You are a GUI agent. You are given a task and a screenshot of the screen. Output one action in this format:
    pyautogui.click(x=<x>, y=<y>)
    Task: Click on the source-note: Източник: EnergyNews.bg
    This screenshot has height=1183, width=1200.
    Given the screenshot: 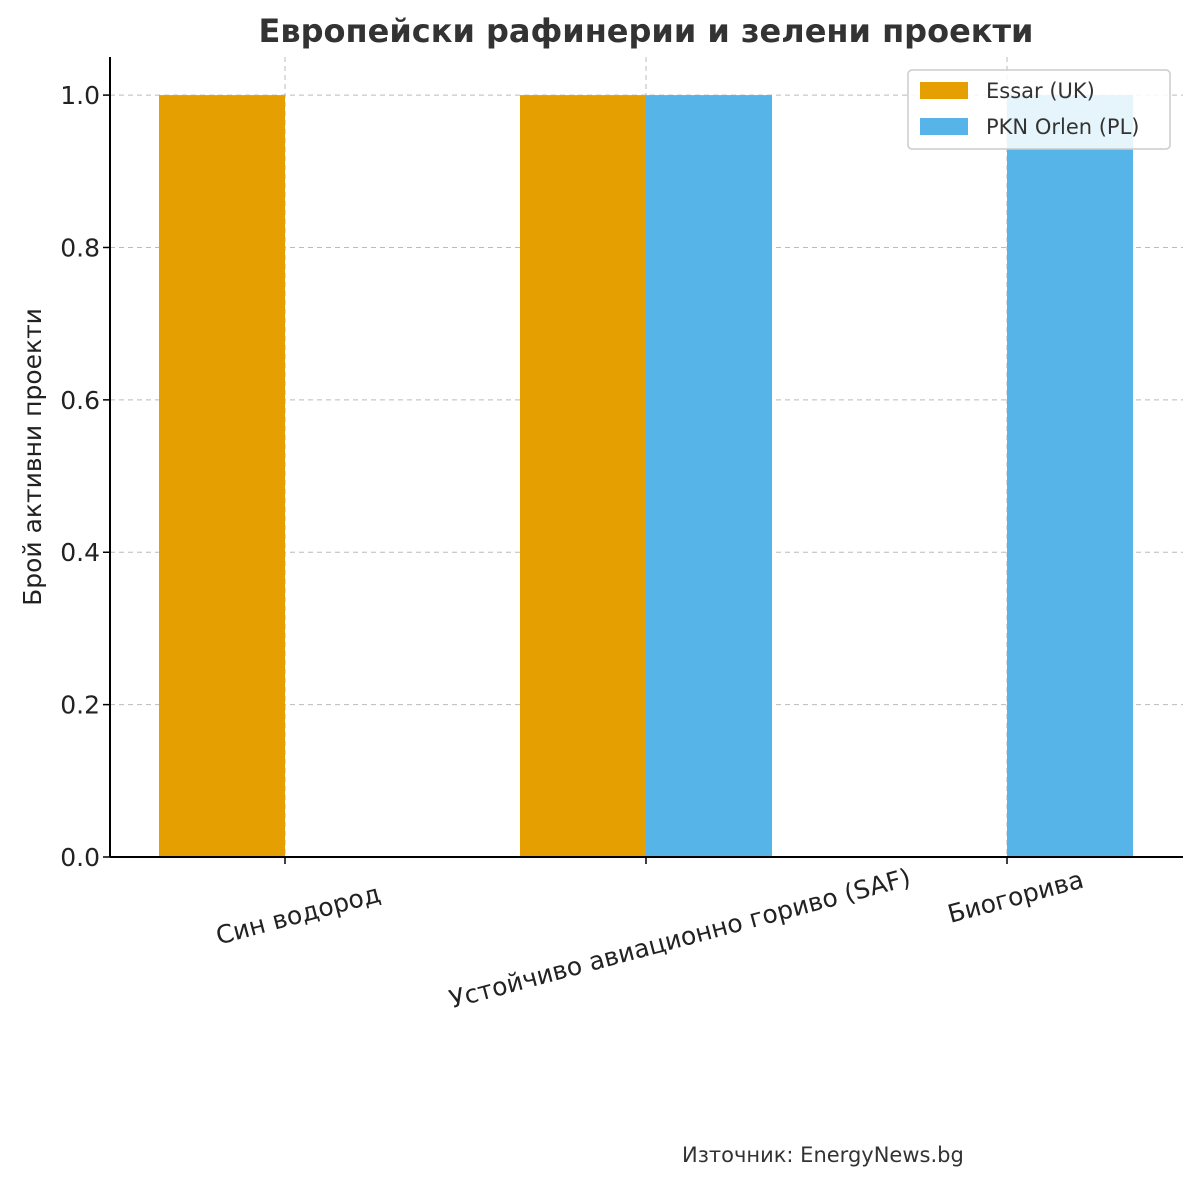 What is the action you would take?
    pyautogui.click(x=823, y=1155)
    